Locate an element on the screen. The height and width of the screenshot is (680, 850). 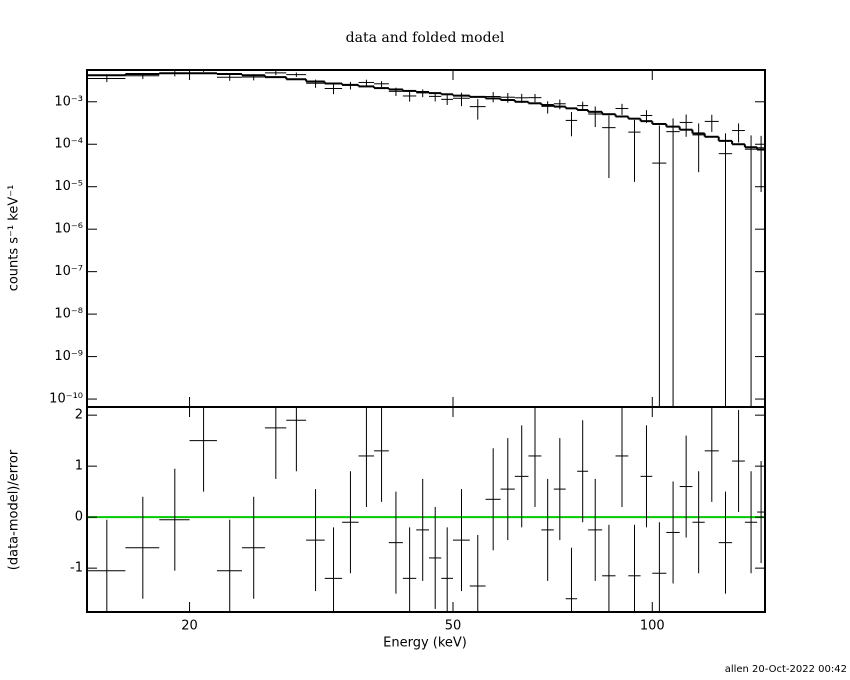
y-tick-label: 10⁻⁹ is located at coordinates (68, 356).